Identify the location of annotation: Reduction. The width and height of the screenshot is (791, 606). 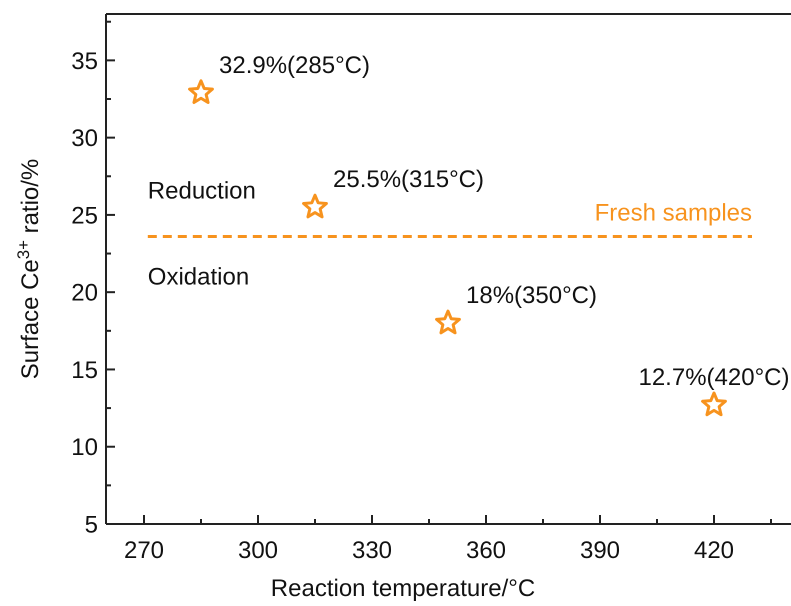
(202, 191).